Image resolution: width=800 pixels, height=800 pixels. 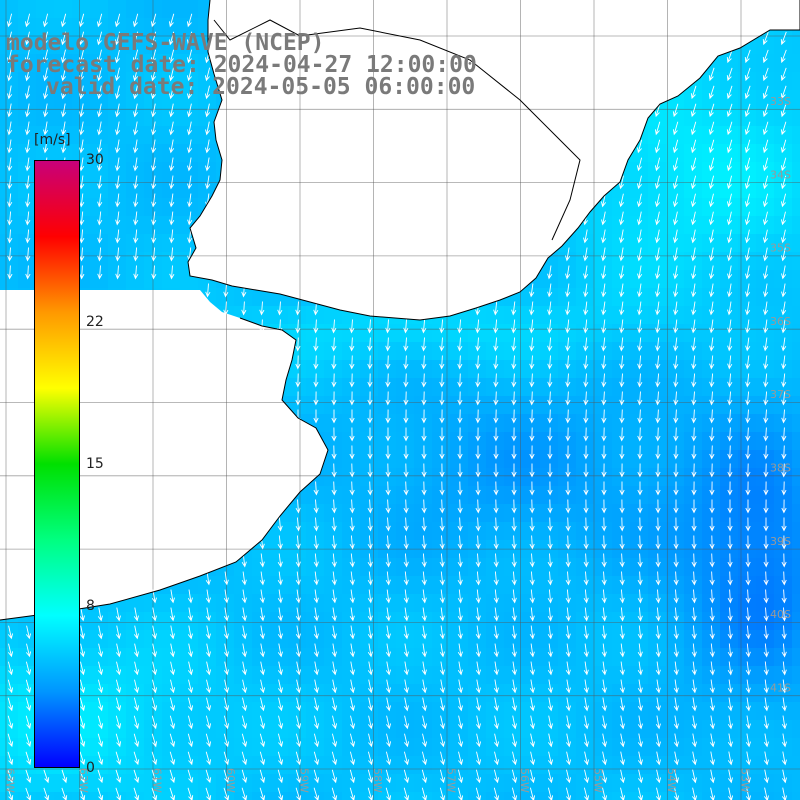 What do you see at coordinates (780, 248) in the screenshot?
I see `lat-label: 35S` at bounding box center [780, 248].